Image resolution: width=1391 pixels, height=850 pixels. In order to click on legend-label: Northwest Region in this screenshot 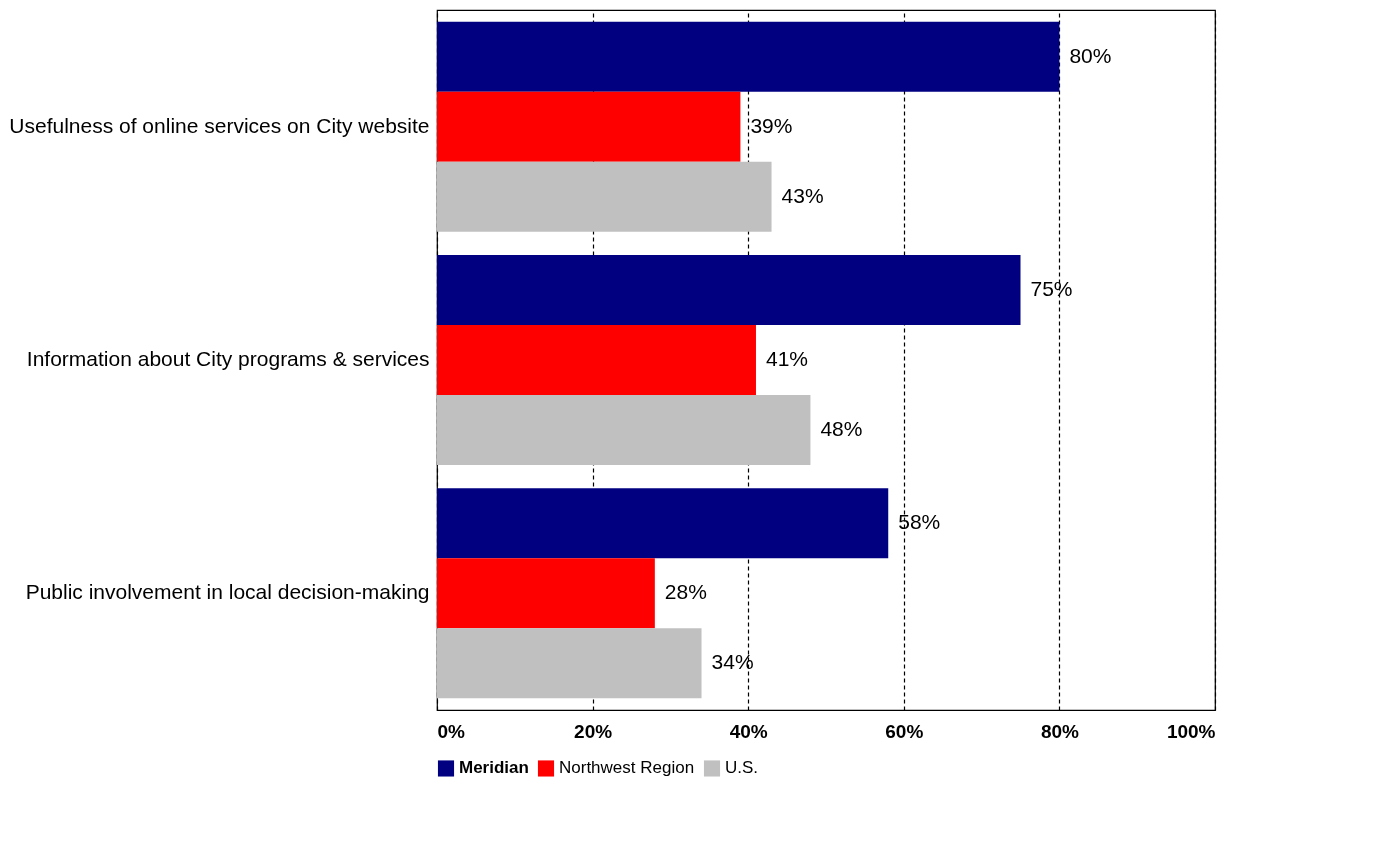, I will do `click(627, 768)`.